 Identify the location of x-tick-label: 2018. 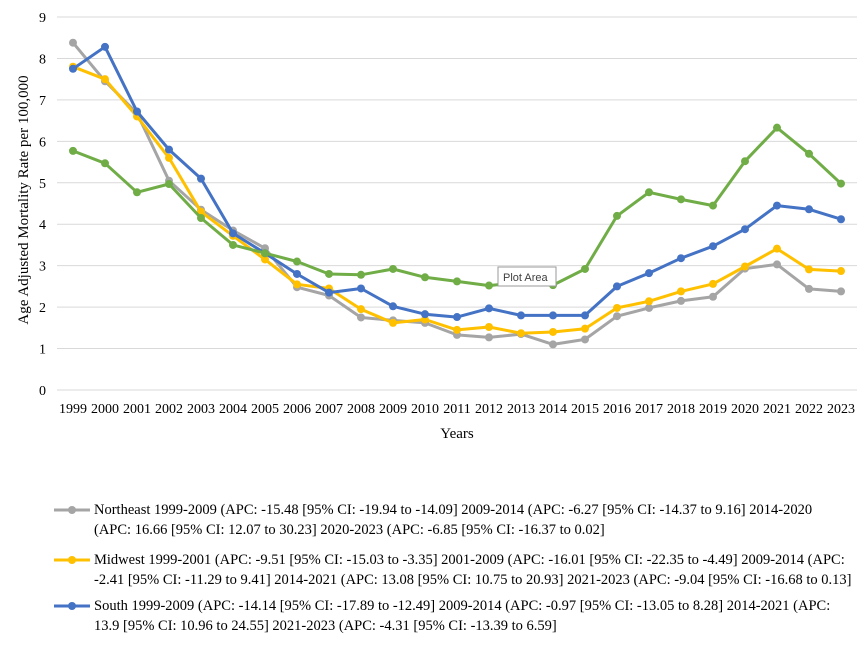
(681, 409).